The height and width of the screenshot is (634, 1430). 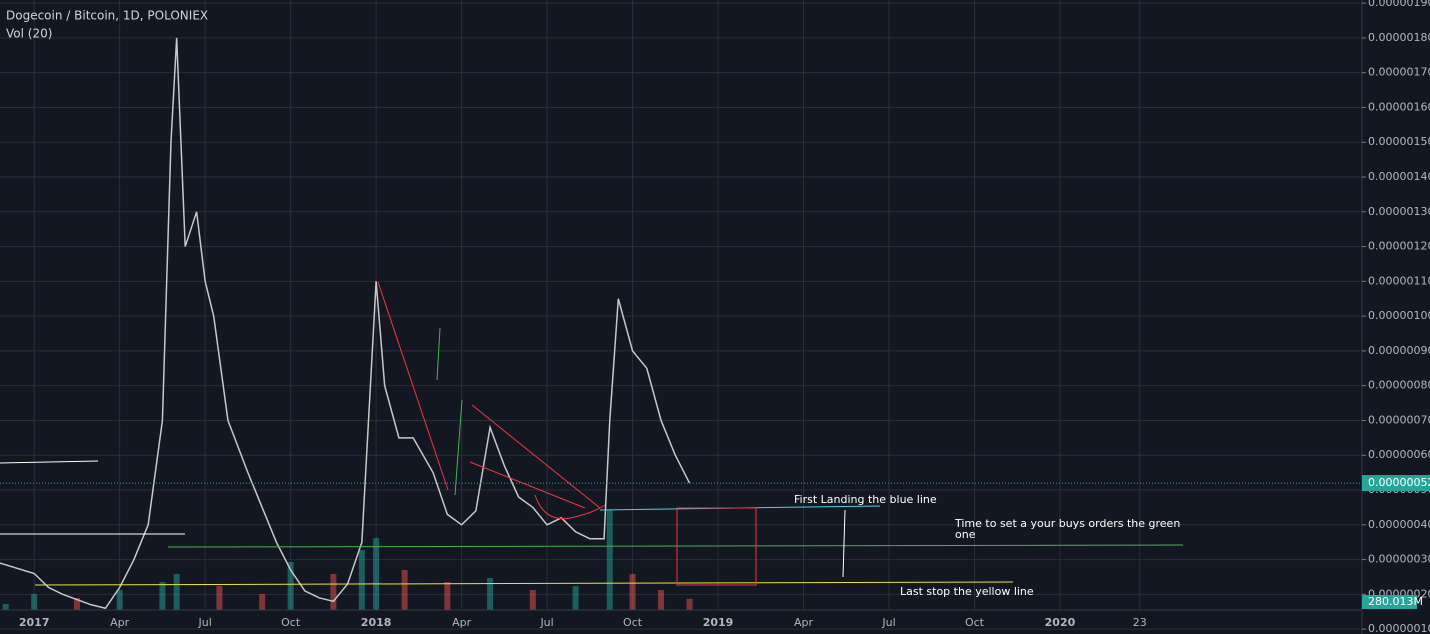 I want to click on x-tick-label: 23, so click(x=1140, y=622).